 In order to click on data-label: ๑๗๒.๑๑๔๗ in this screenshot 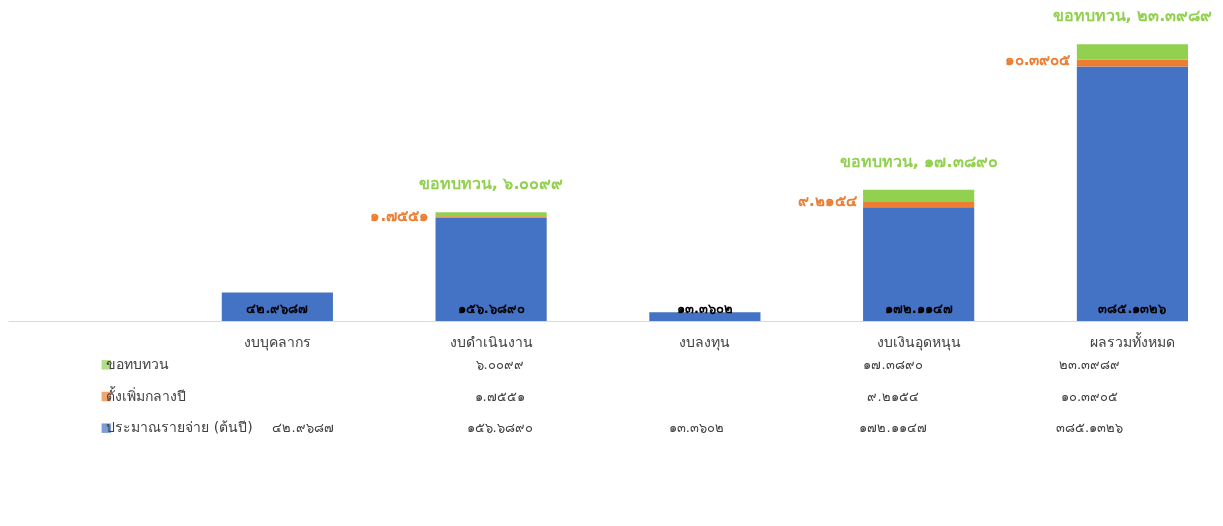, I will do `click(893, 428)`.